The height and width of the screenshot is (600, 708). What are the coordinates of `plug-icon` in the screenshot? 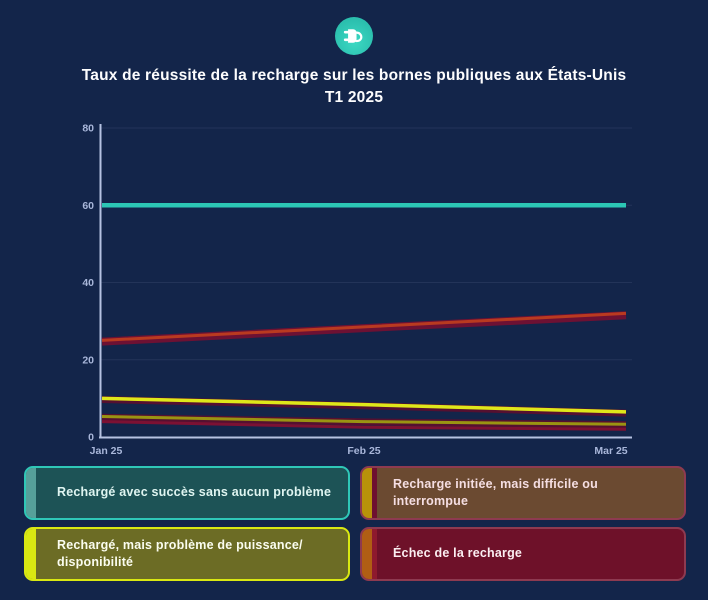 It's located at (354, 36).